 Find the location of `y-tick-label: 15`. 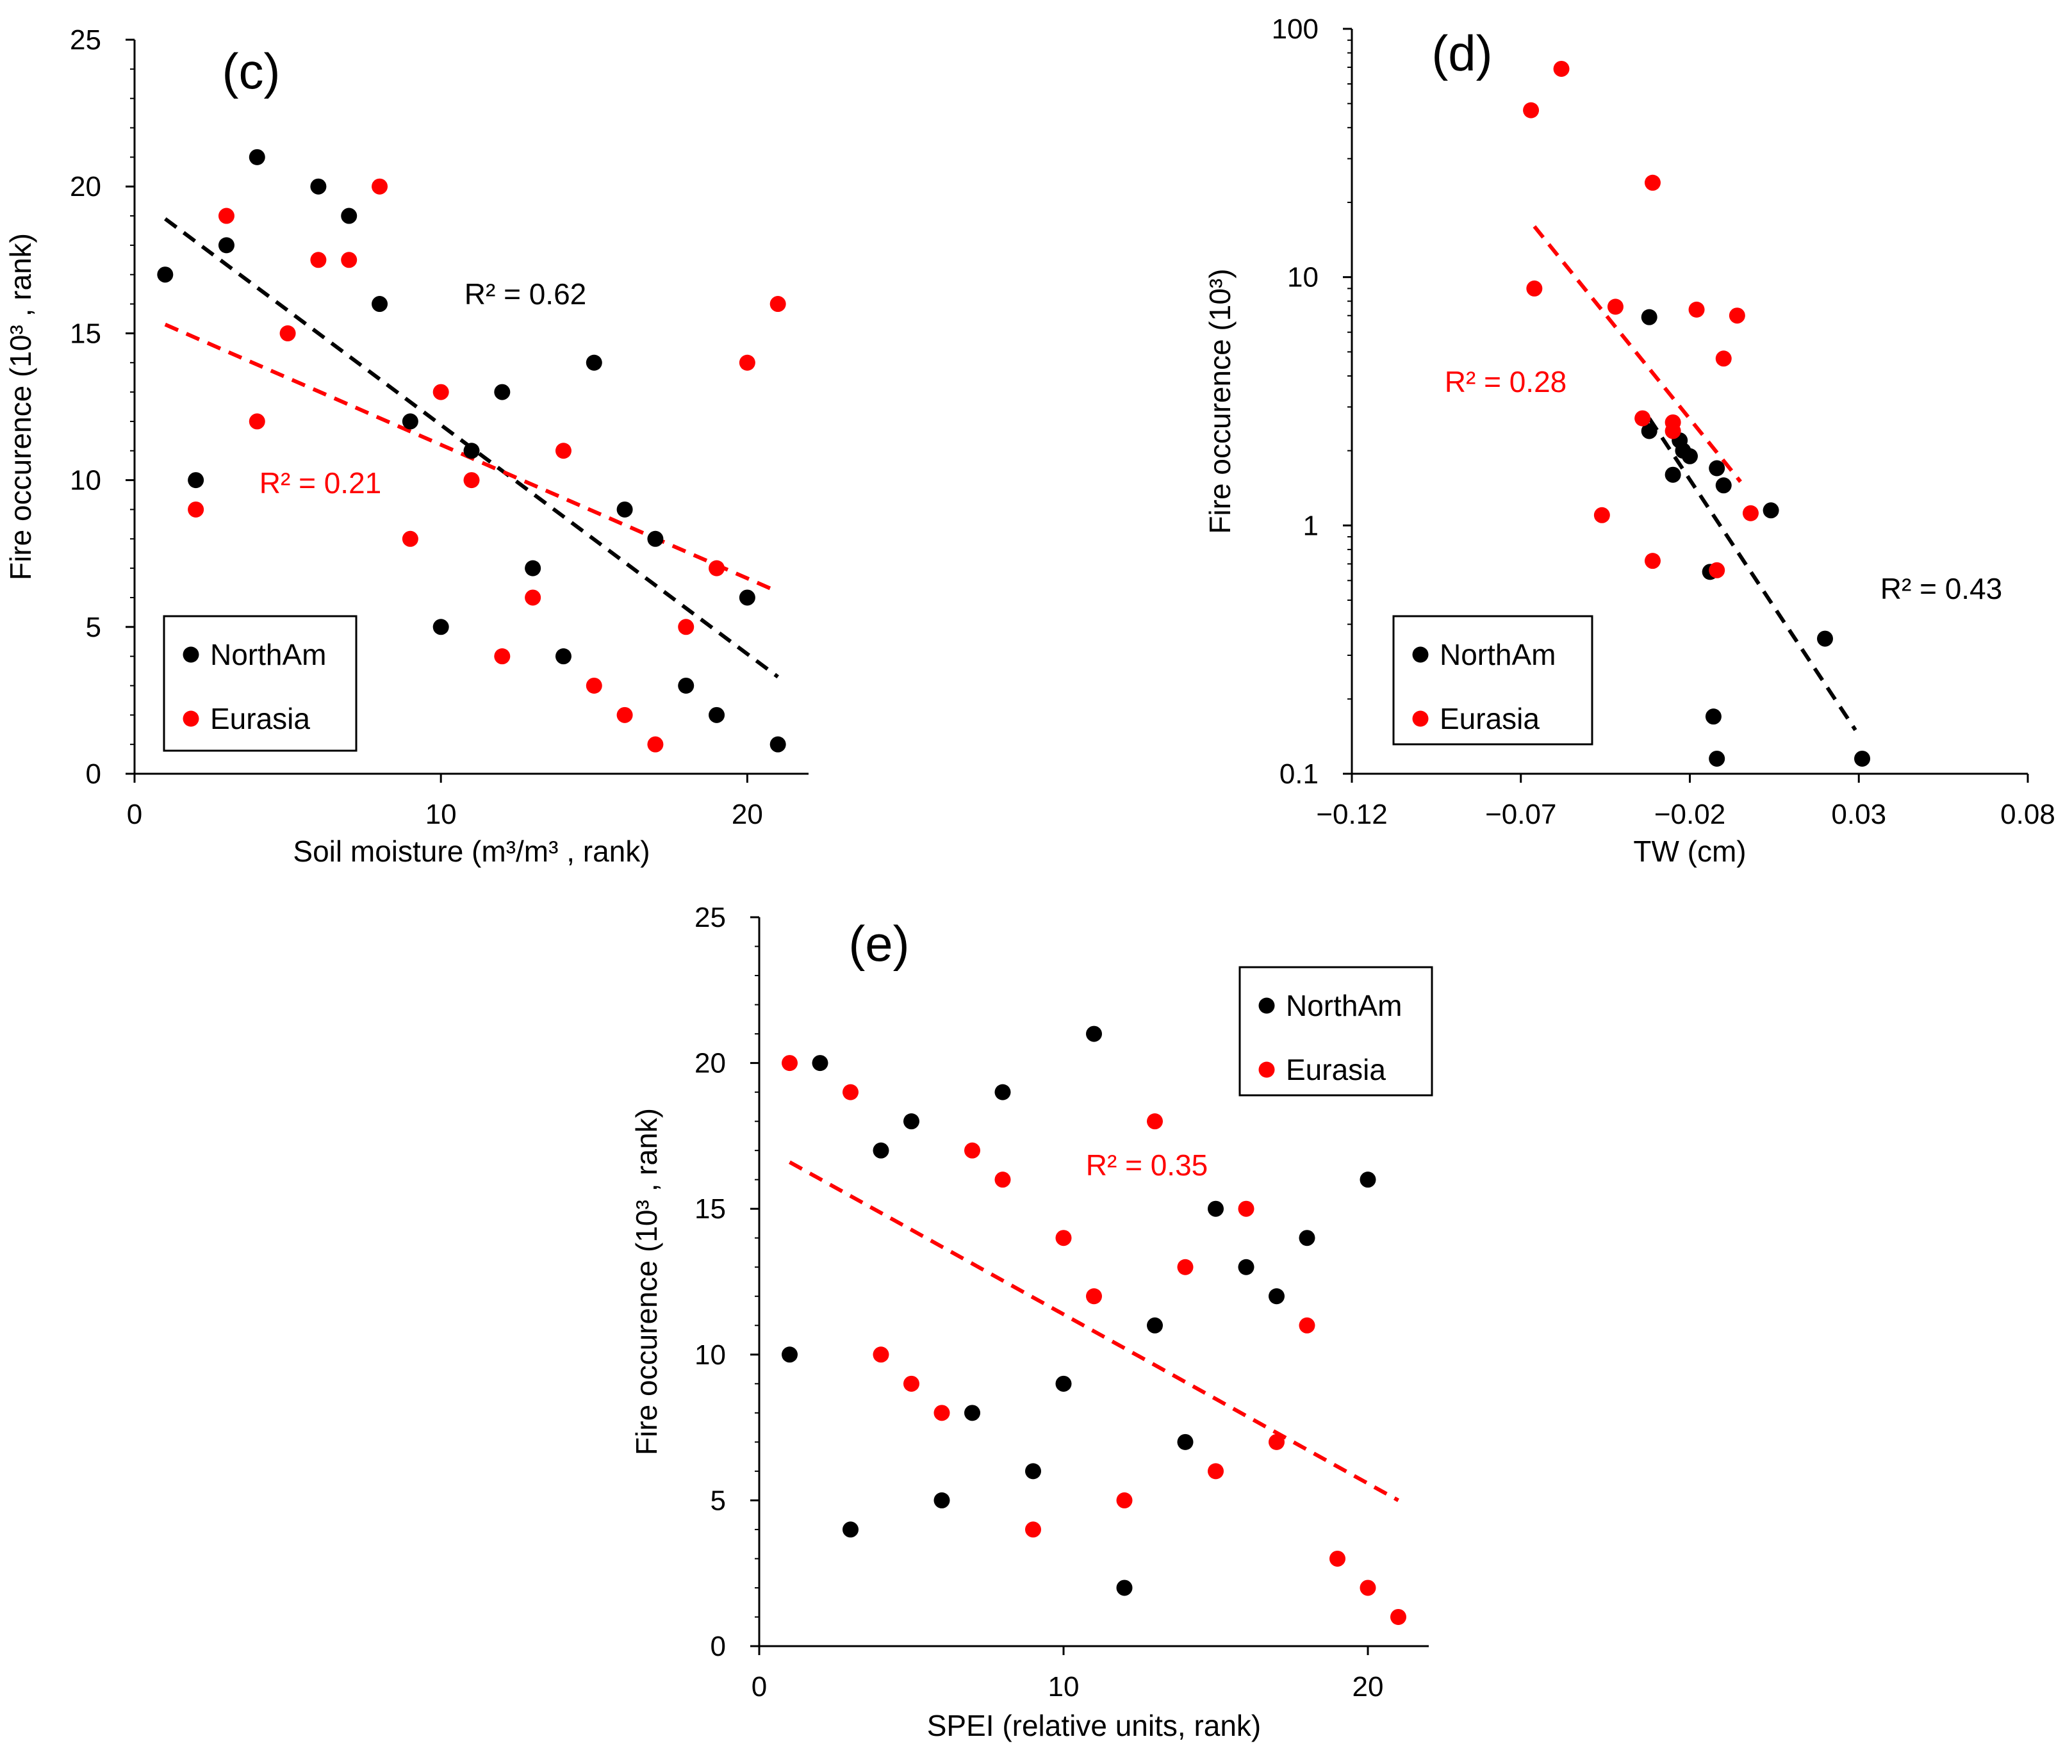

y-tick-label: 15 is located at coordinates (710, 1209).